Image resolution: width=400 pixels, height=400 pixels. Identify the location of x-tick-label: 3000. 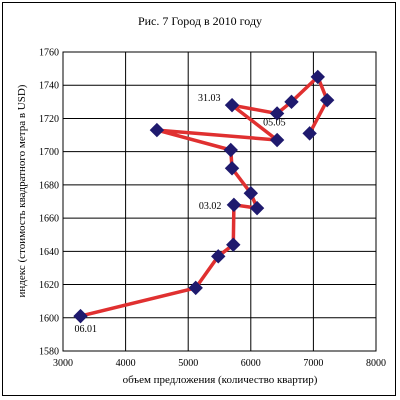
(63, 363).